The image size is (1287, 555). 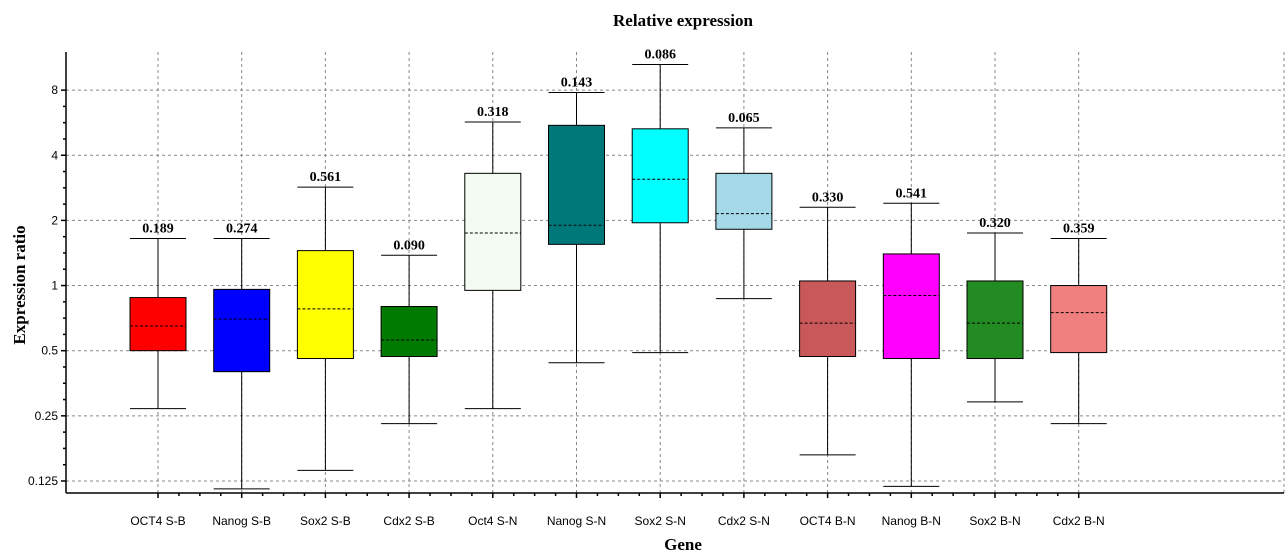 I want to click on chart-title: Relative expression, so click(x=683, y=20).